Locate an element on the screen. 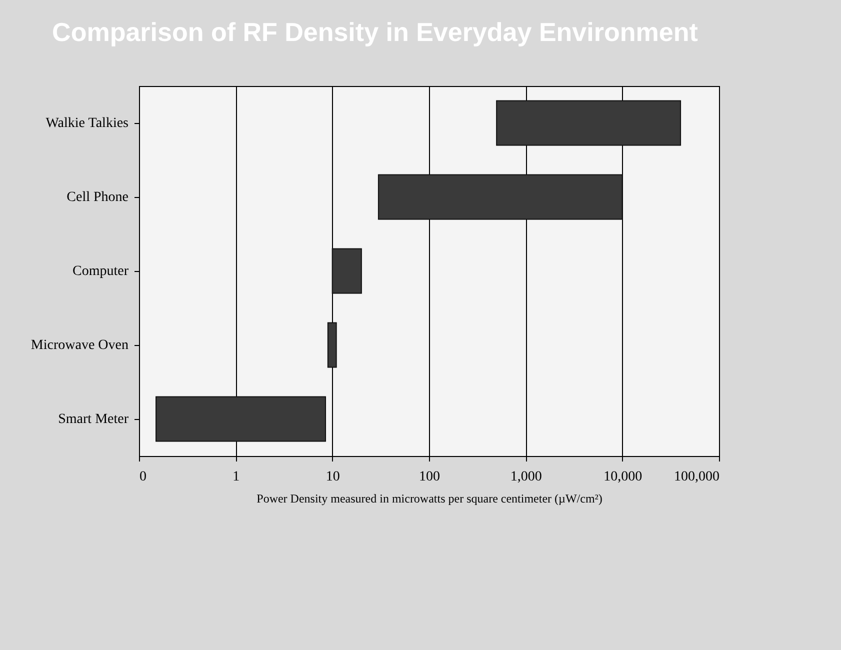 The width and height of the screenshot is (841, 650). x-tick-label: 0 is located at coordinates (143, 477).